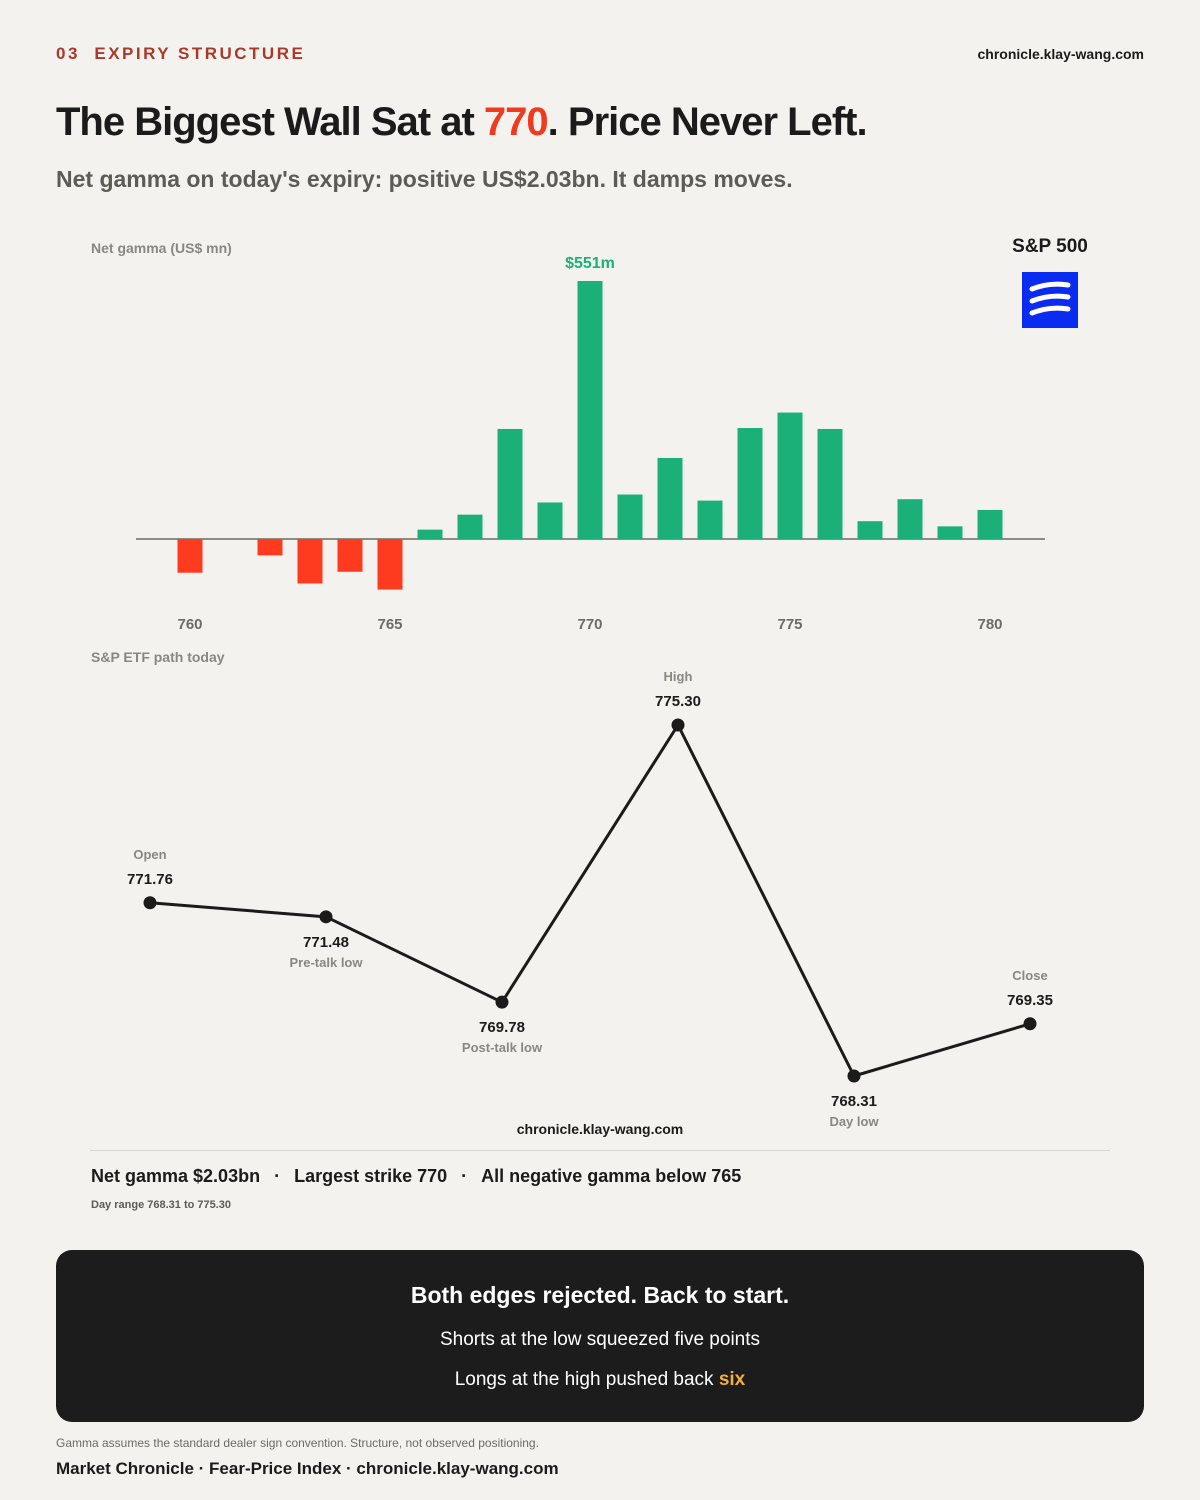  What do you see at coordinates (589, 624) in the screenshot?
I see `x-tick-label: 770` at bounding box center [589, 624].